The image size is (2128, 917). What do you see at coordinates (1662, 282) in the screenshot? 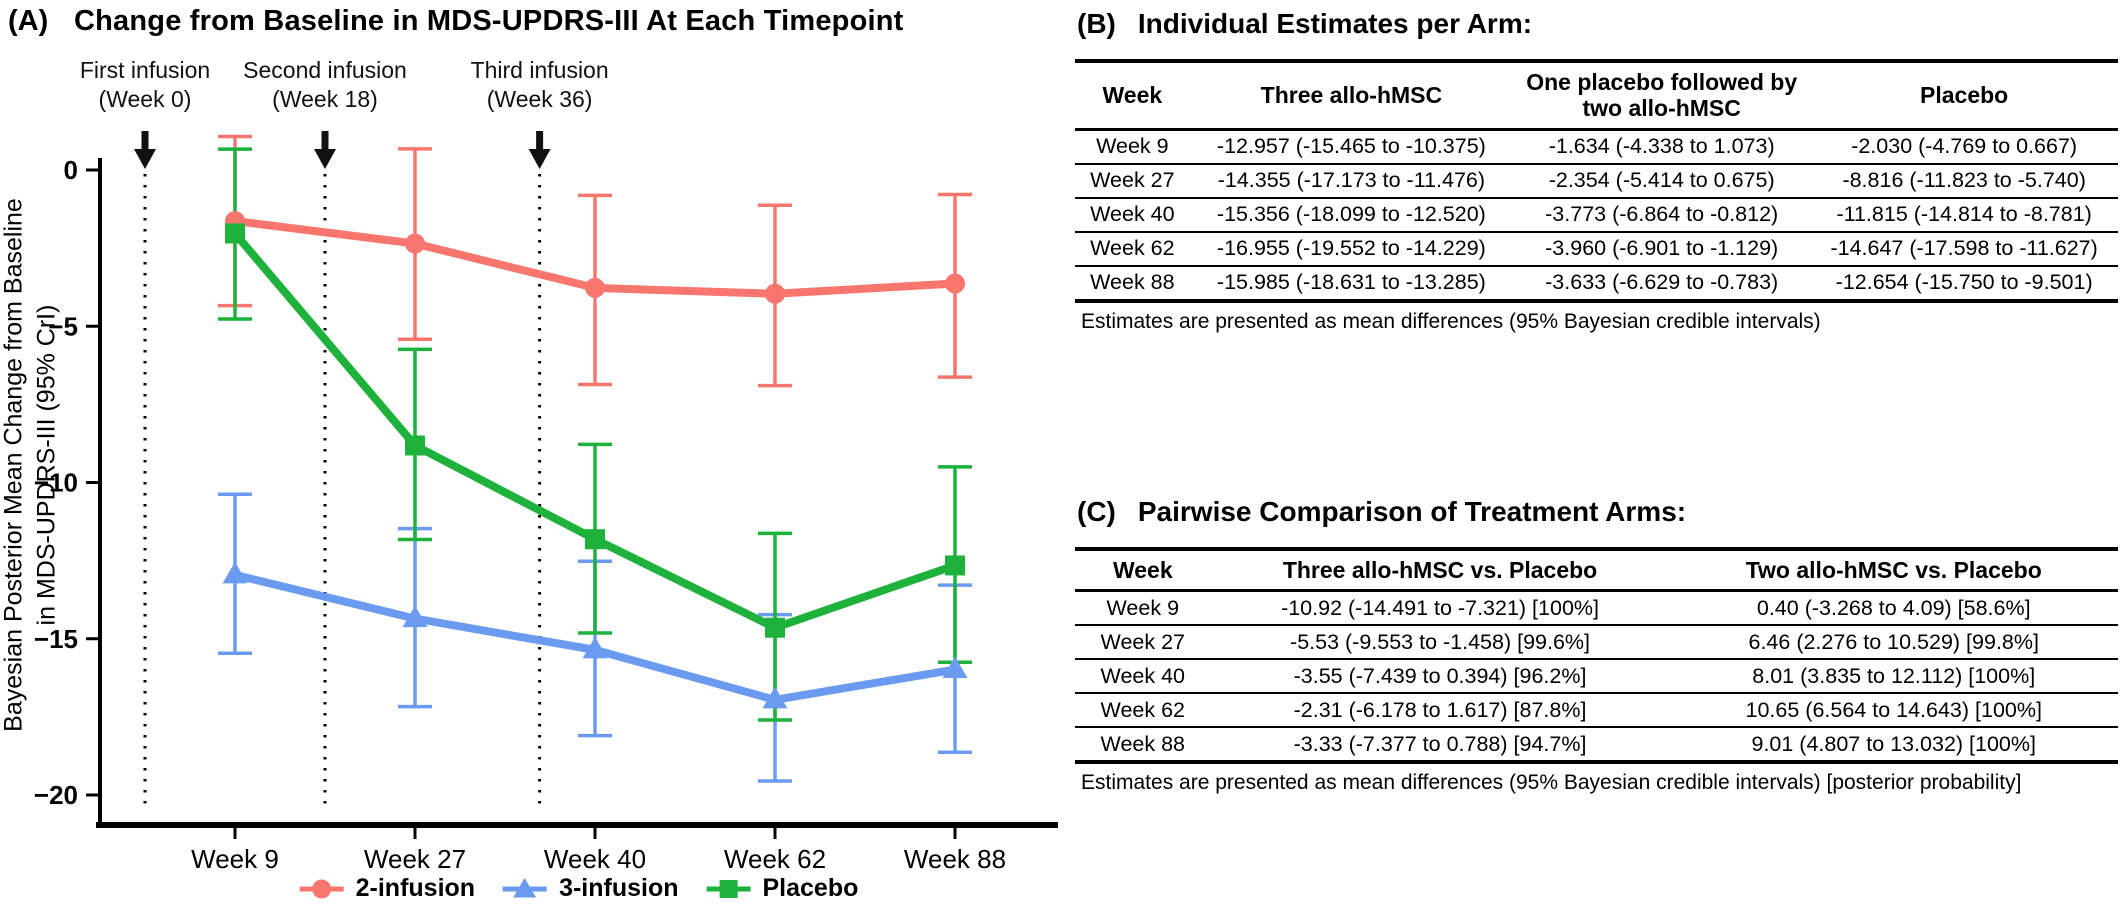
I see `estimate-cell: -3.633 (-6.629 to -0.783)` at bounding box center [1662, 282].